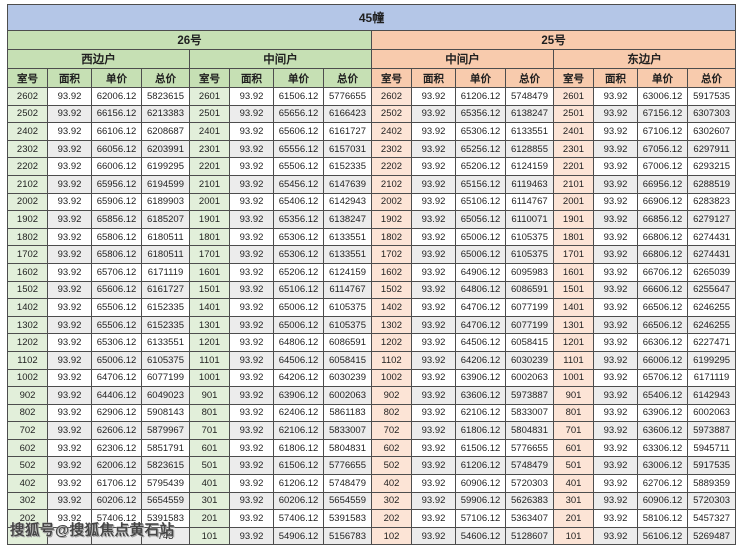 The height and width of the screenshot is (545, 740). Describe the element at coordinates (347, 219) in the screenshot. I see `total-price-cell: 6138247` at that location.